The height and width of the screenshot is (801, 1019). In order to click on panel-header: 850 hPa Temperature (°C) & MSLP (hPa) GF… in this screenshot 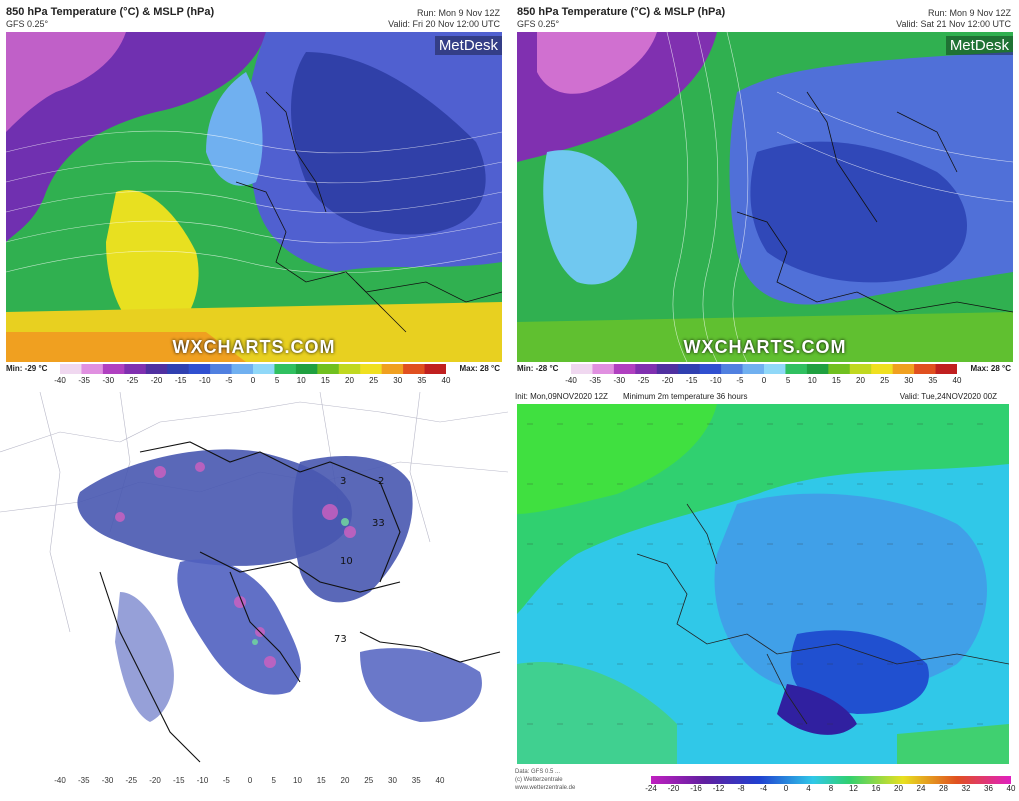, I will do `click(765, 16)`.